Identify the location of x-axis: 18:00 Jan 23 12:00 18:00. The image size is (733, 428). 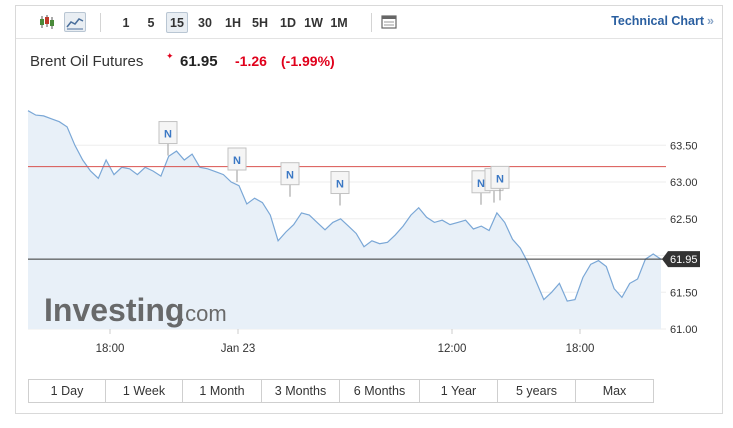
(345, 342).